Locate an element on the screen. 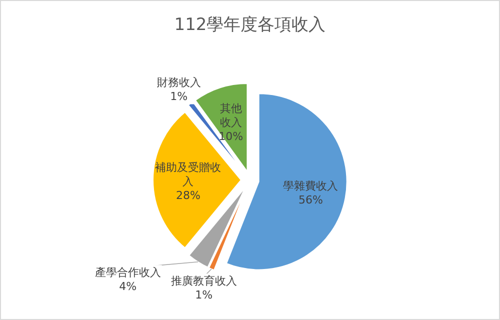 This screenshot has width=500, height=320. slice-label: 補助及受贈收入 is located at coordinates (188, 174).